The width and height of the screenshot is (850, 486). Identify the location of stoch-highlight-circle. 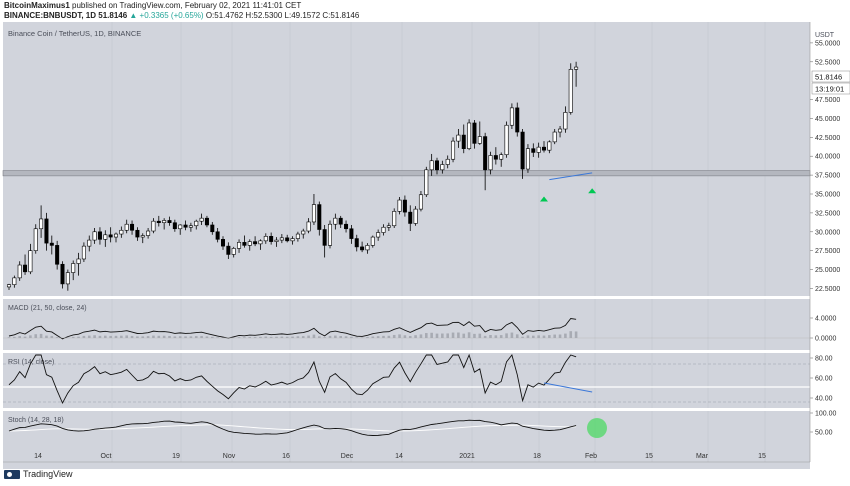
(597, 428).